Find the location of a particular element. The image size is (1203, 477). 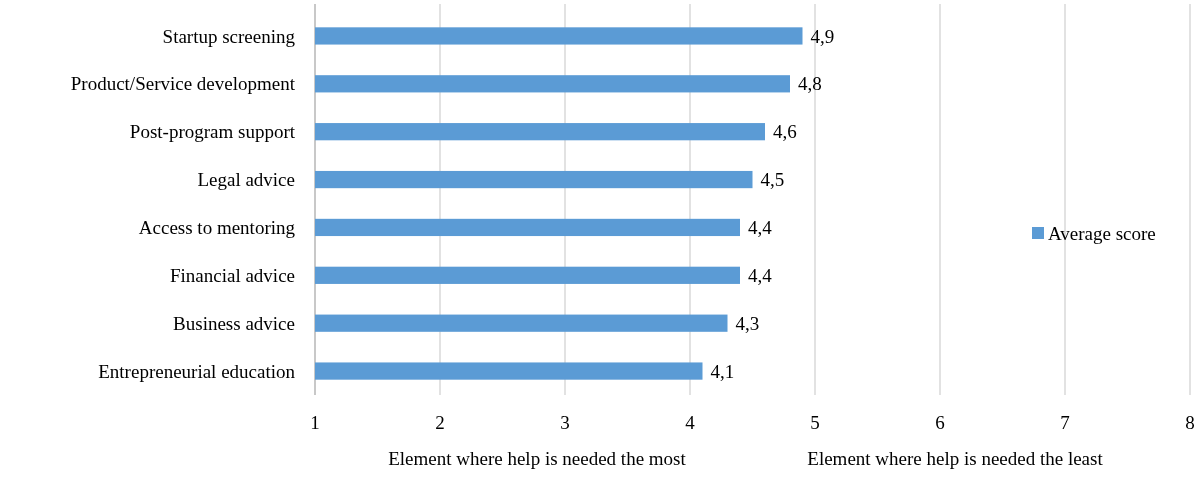

y-tick-label: Financial advice is located at coordinates (232, 275).